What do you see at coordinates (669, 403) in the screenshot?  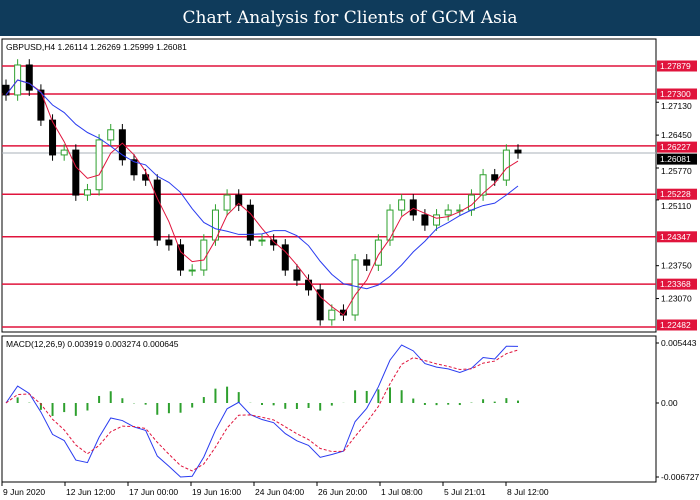 I see `macd-tick-label: 0.00` at bounding box center [669, 403].